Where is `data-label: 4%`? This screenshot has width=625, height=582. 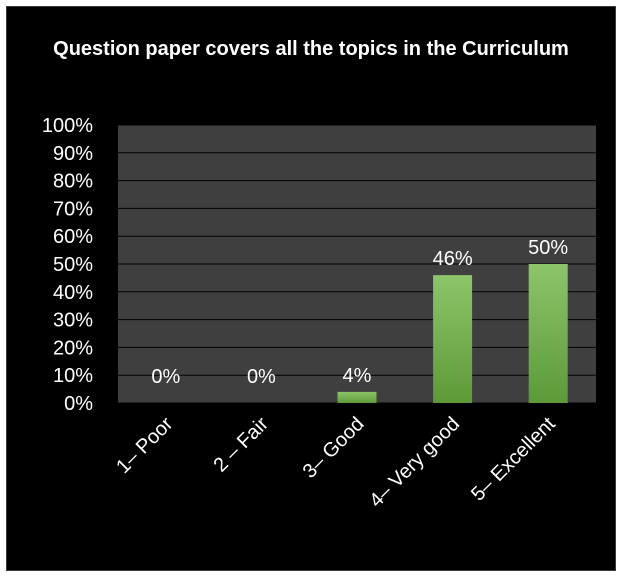 data-label: 4% is located at coordinates (357, 376).